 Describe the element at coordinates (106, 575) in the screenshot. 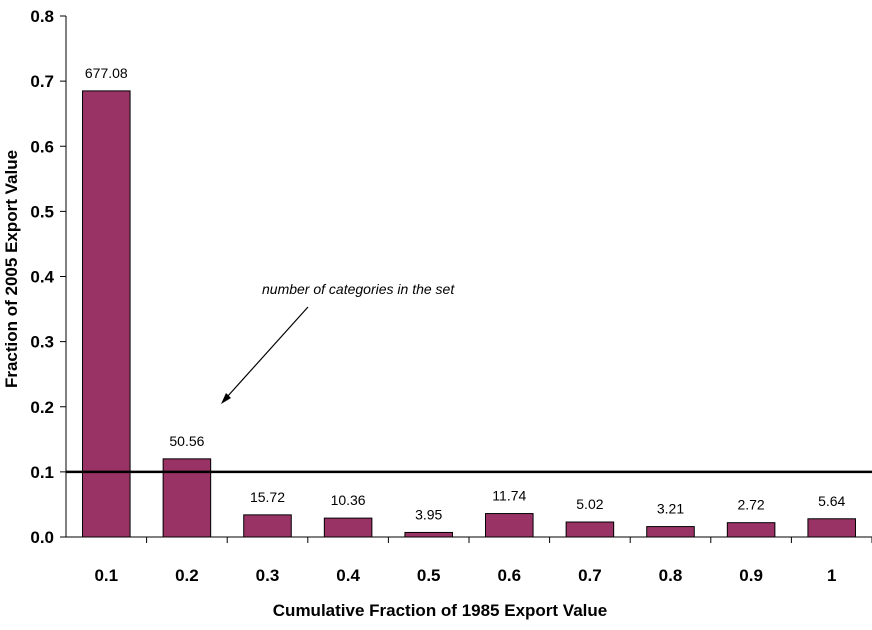

I see `x-tick-label: 0.1` at that location.